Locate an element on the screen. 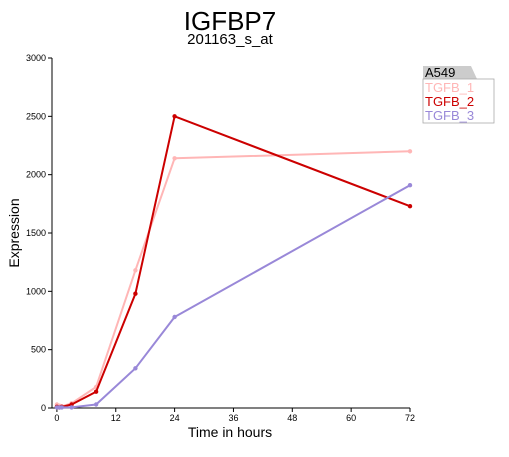  legend-item-tgfb-2: TGFB_2 is located at coordinates (449, 101).